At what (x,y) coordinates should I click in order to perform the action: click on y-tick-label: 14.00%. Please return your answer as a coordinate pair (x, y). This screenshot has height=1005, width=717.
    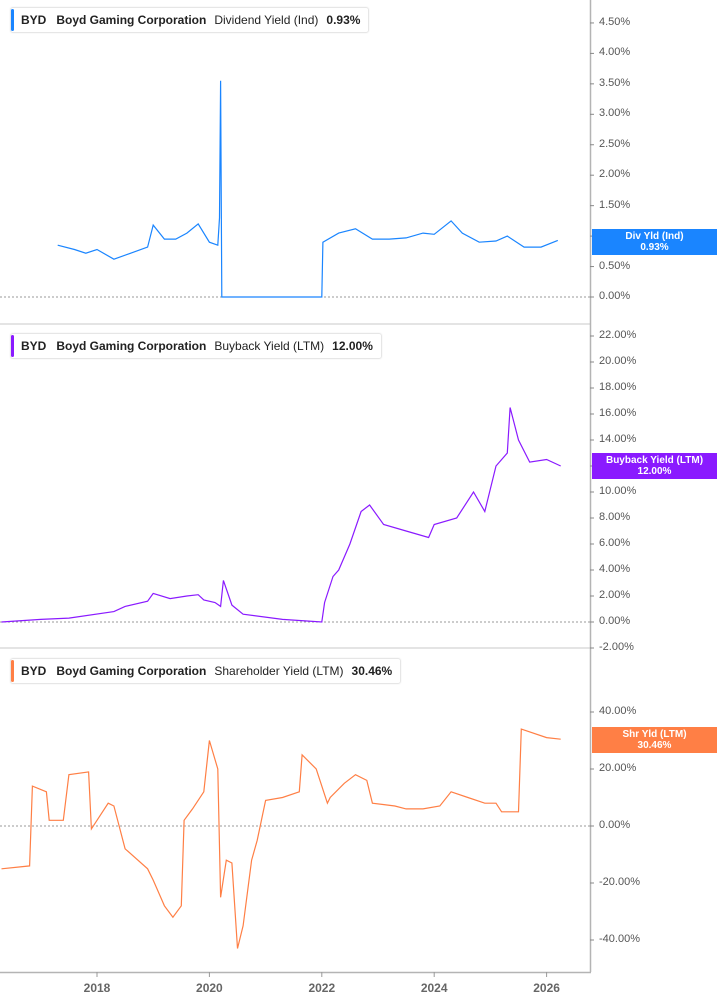
    Looking at the image, I should click on (618, 439).